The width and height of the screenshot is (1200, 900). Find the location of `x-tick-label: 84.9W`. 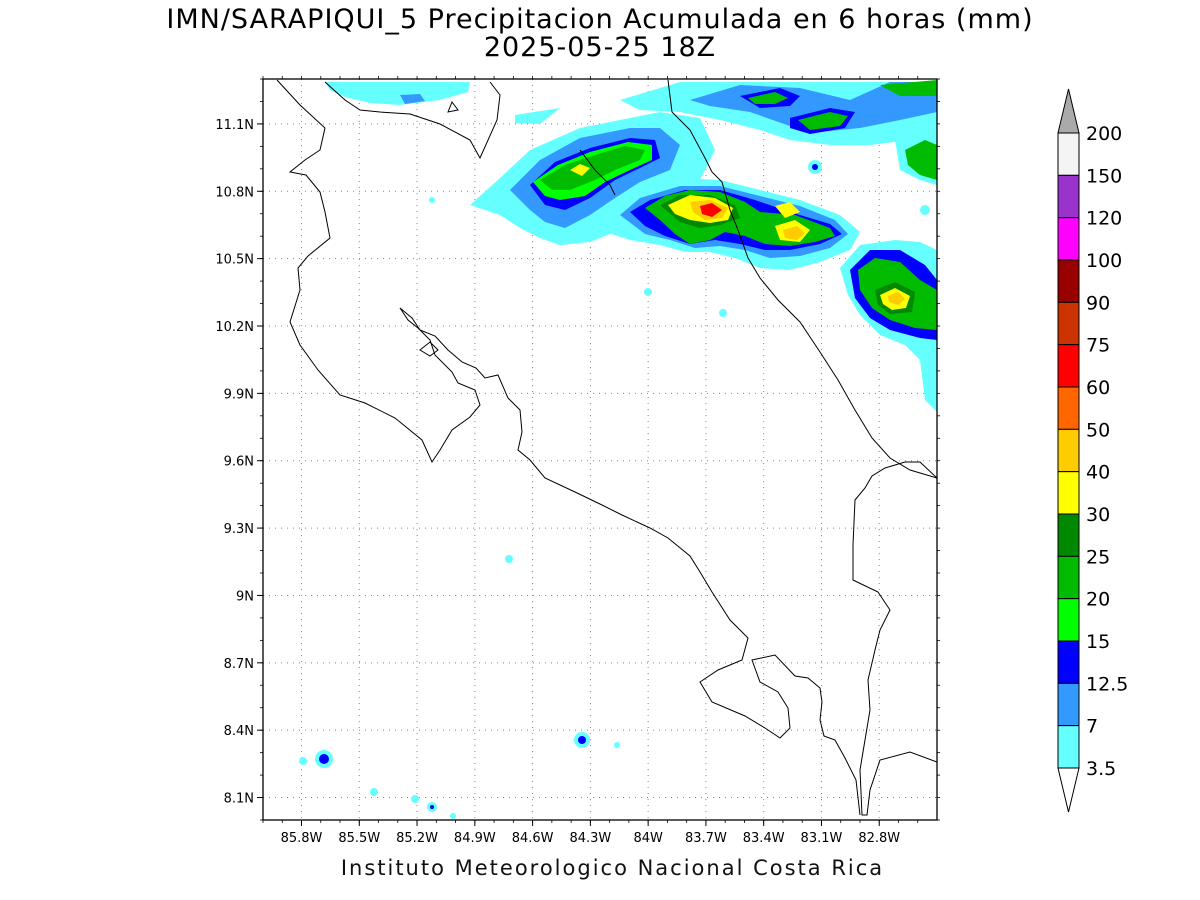

x-tick-label: 84.9W is located at coordinates (475, 838).